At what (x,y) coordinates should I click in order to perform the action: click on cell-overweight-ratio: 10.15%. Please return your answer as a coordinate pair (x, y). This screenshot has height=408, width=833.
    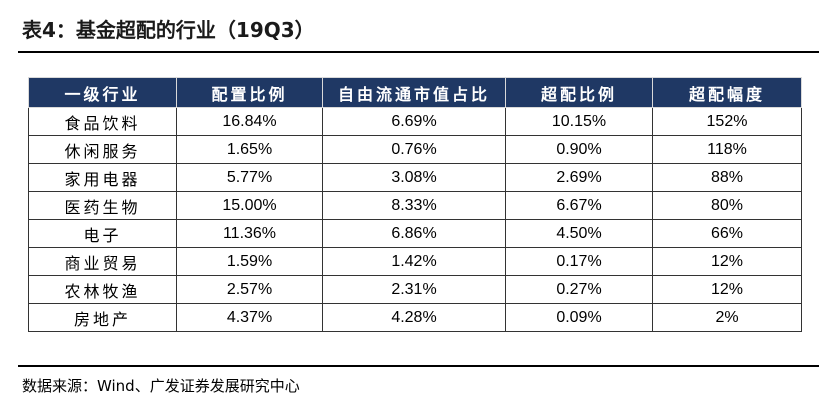
    Looking at the image, I should click on (579, 121).